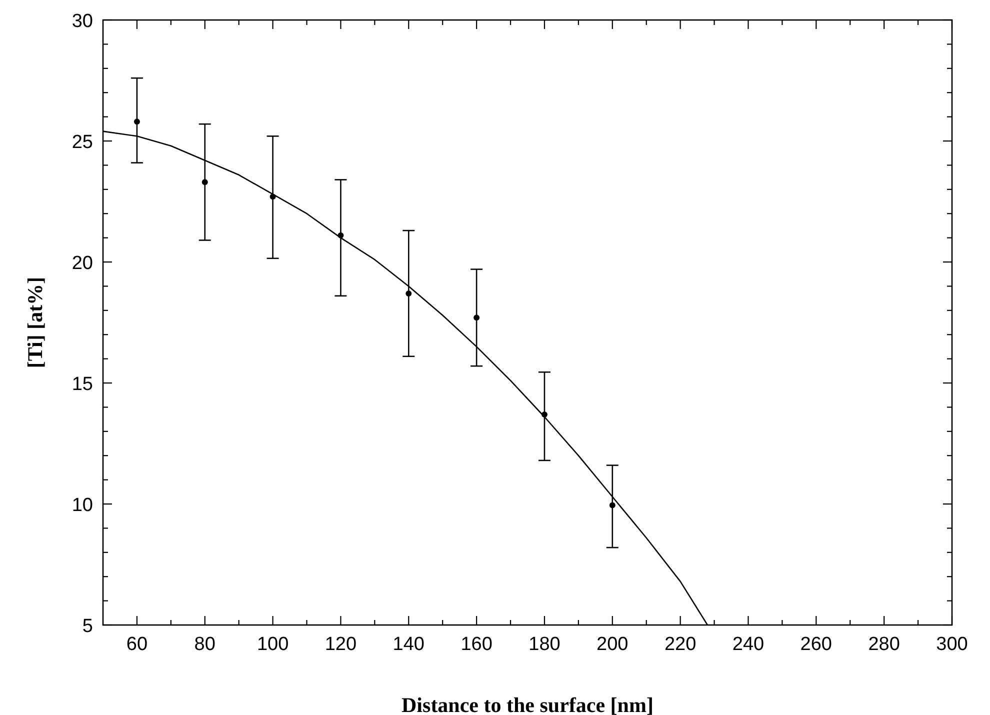  I want to click on x-tick-label: 140, so click(408, 644).